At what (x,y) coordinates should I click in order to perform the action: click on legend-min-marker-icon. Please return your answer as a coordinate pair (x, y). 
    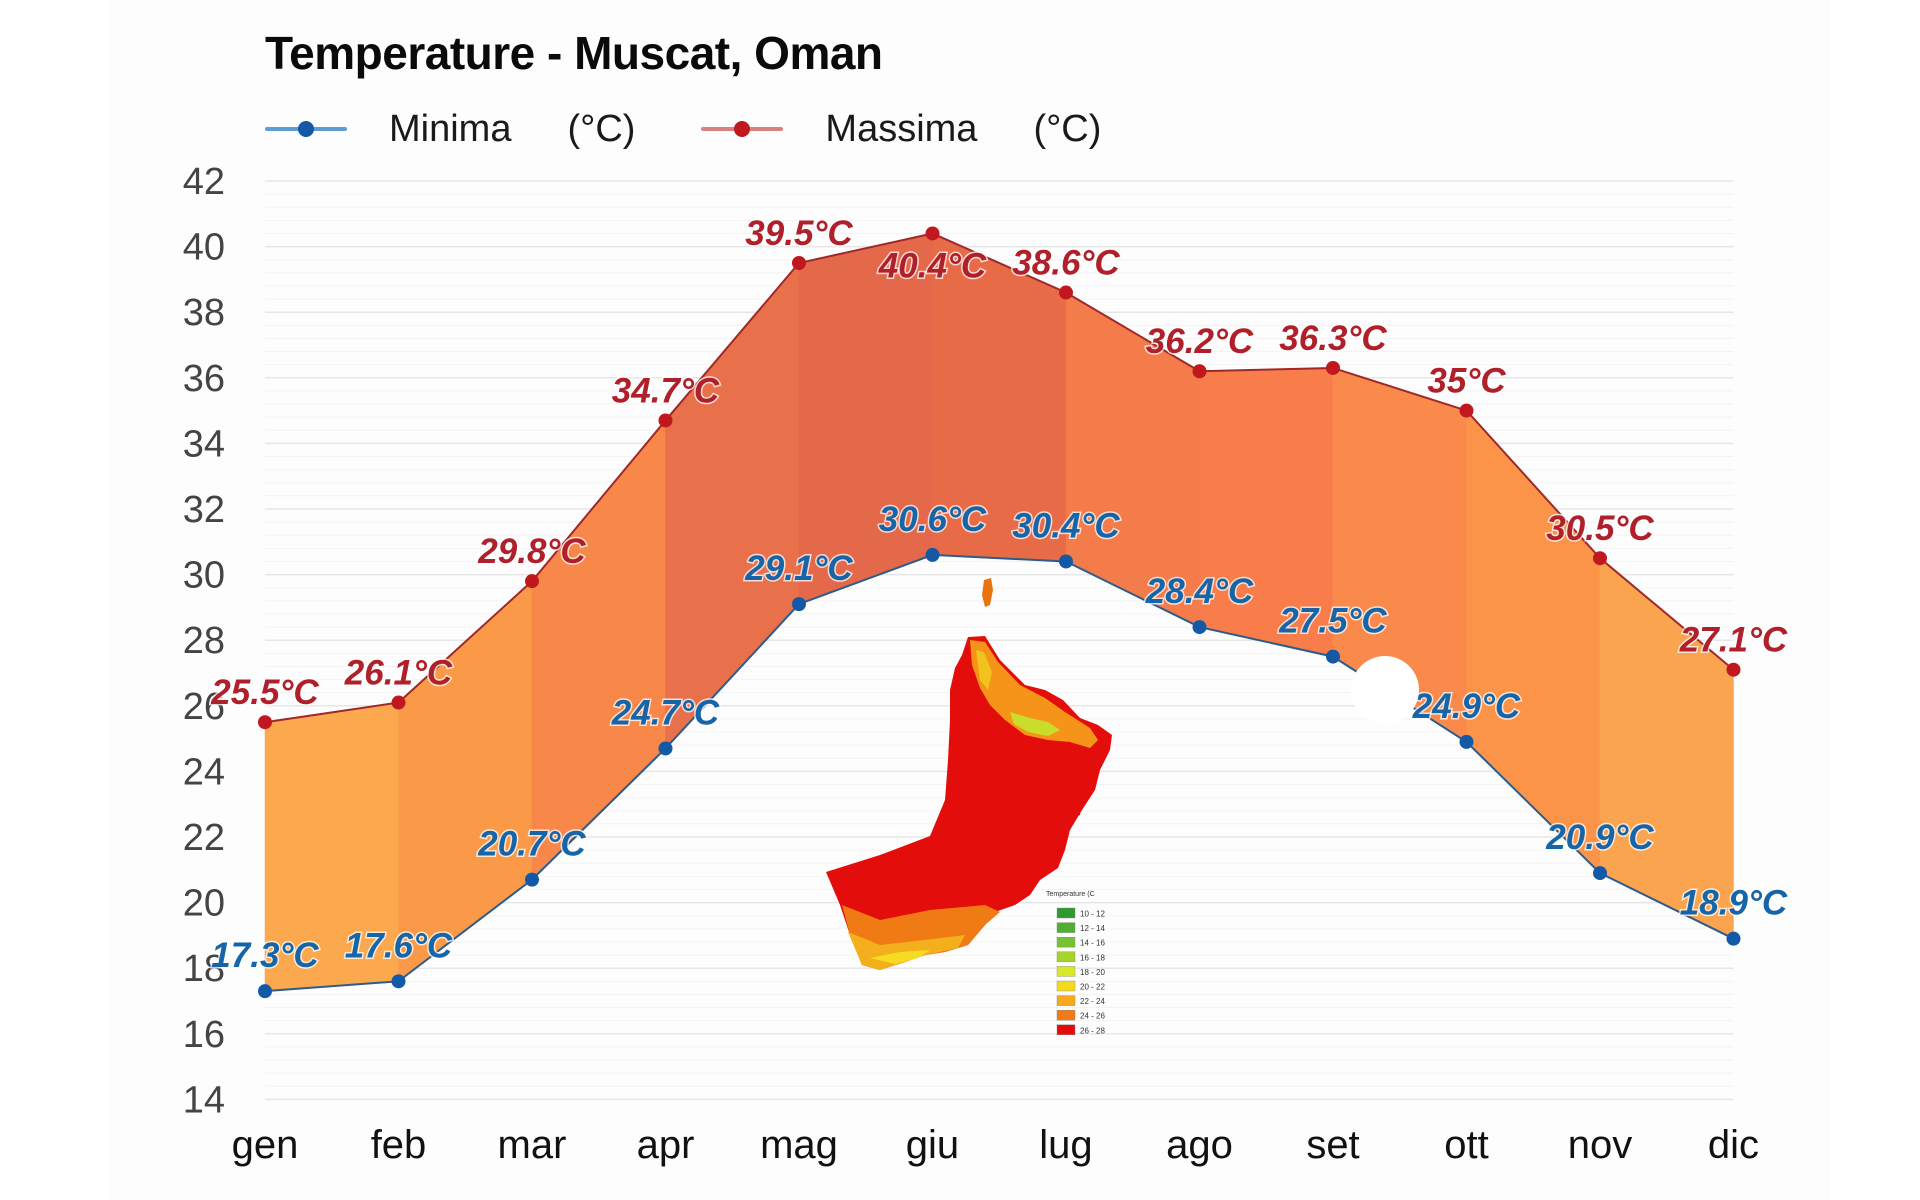
    Looking at the image, I should click on (306, 129).